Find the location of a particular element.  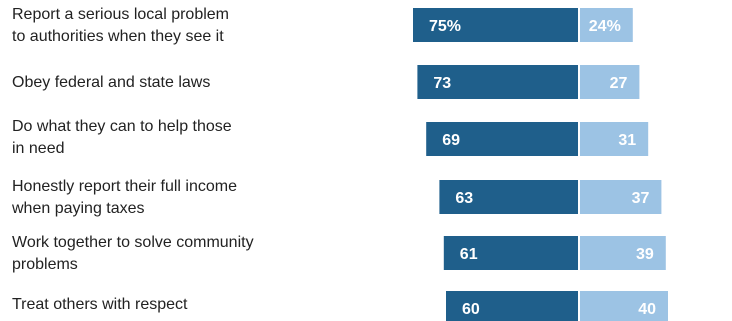

data-label-dark: 69 is located at coordinates (451, 140).